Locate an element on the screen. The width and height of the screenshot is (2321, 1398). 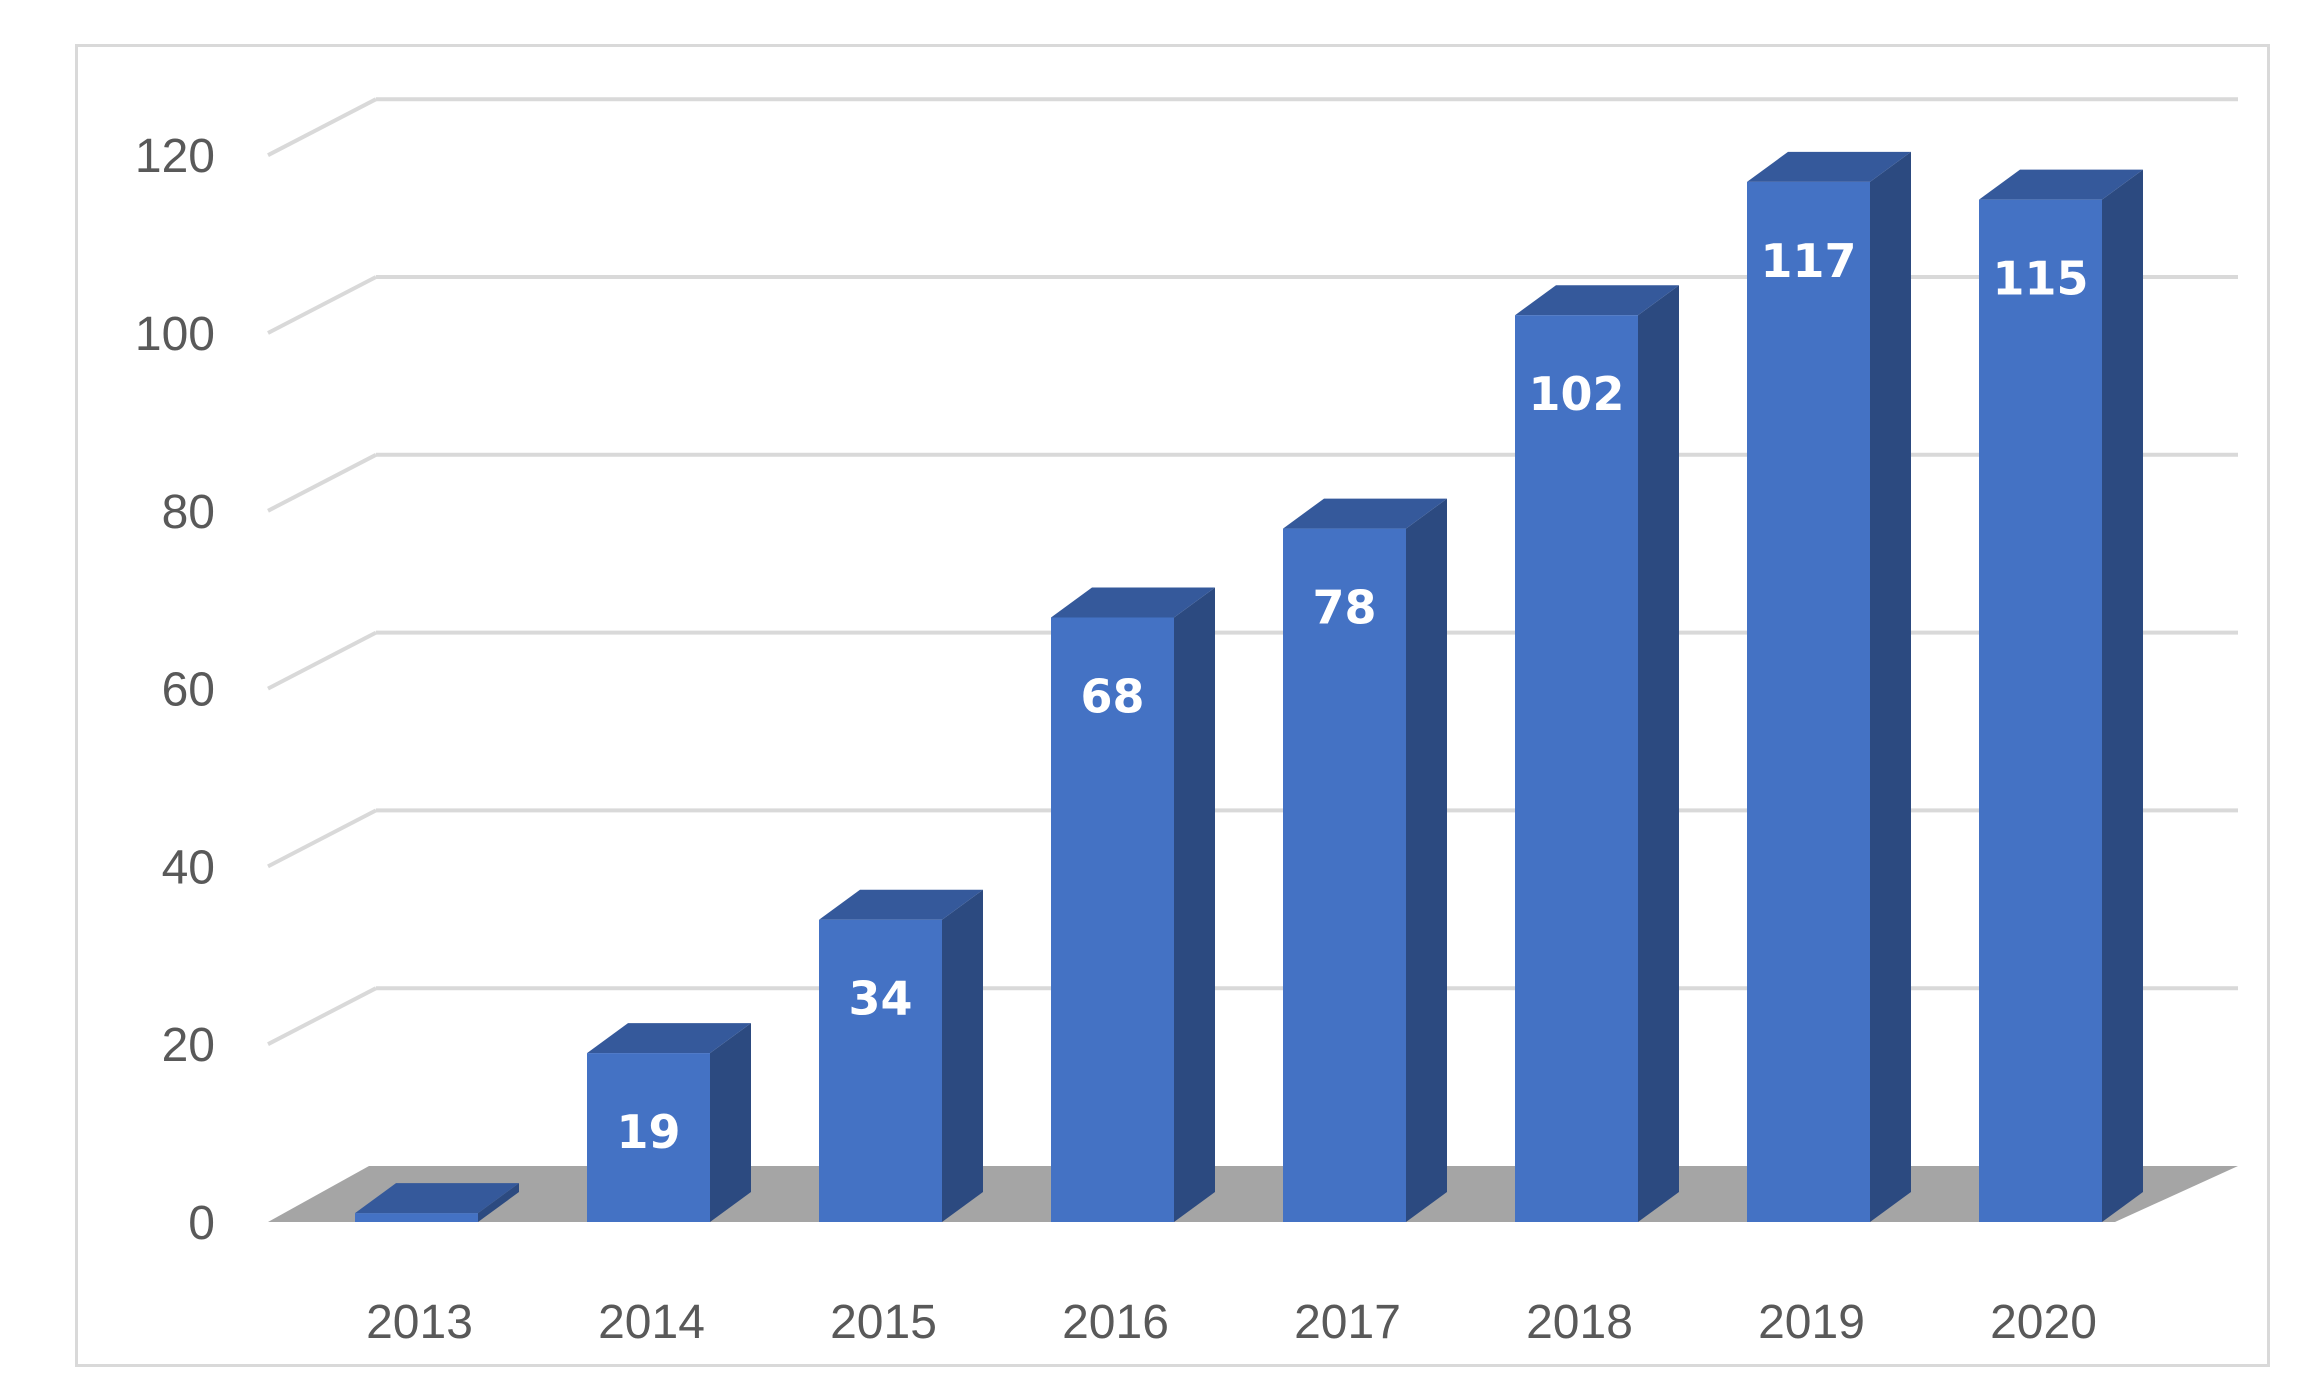
y-axis-ticks: 0 20 40 60 80 100 120 is located at coordinates (175, 690).